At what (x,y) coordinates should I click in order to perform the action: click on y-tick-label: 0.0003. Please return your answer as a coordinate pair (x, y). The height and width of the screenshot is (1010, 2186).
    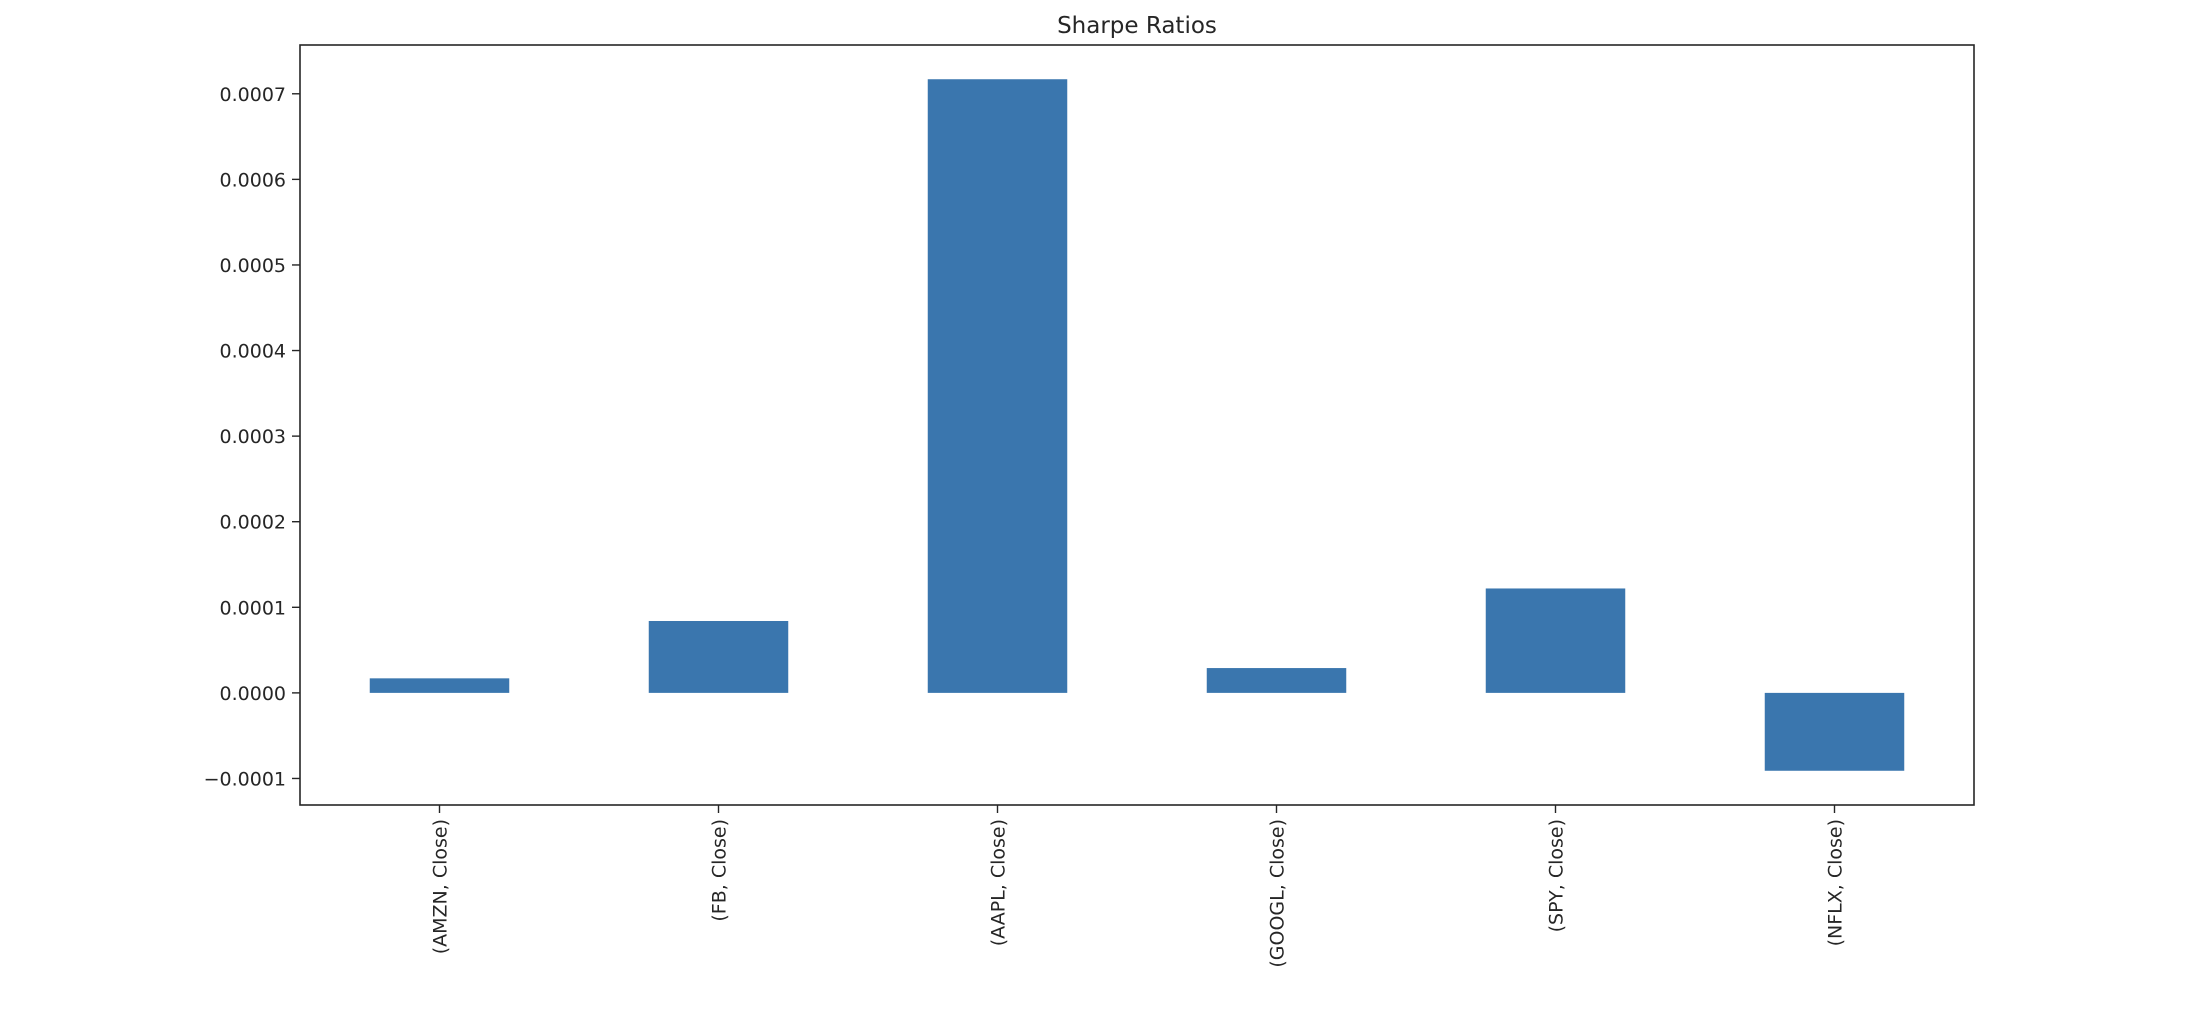
    Looking at the image, I should click on (253, 437).